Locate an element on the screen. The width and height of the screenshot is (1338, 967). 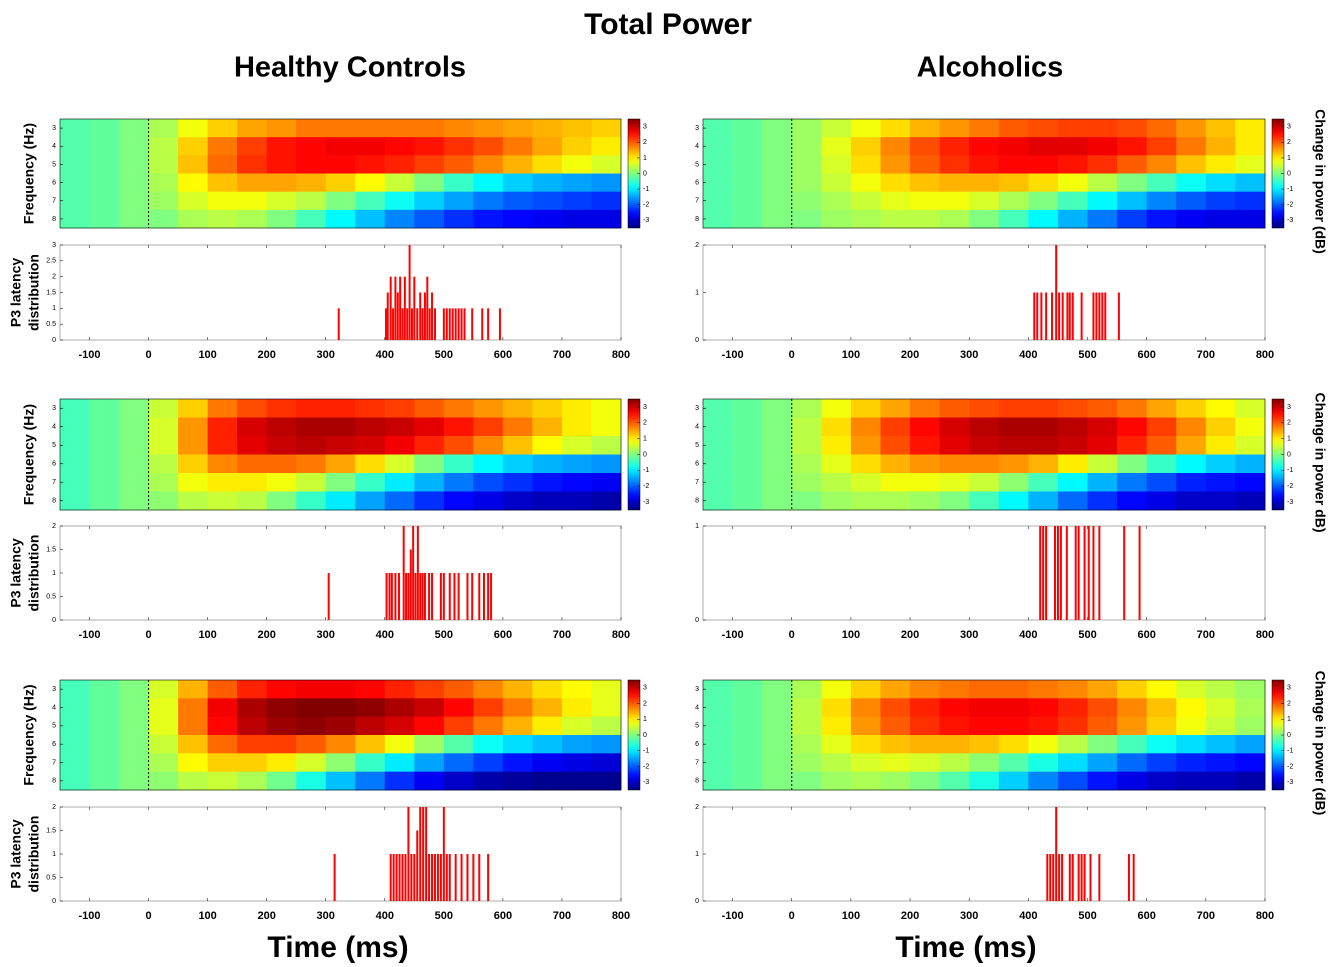
x-tick-label: -100 is located at coordinates (90, 916).